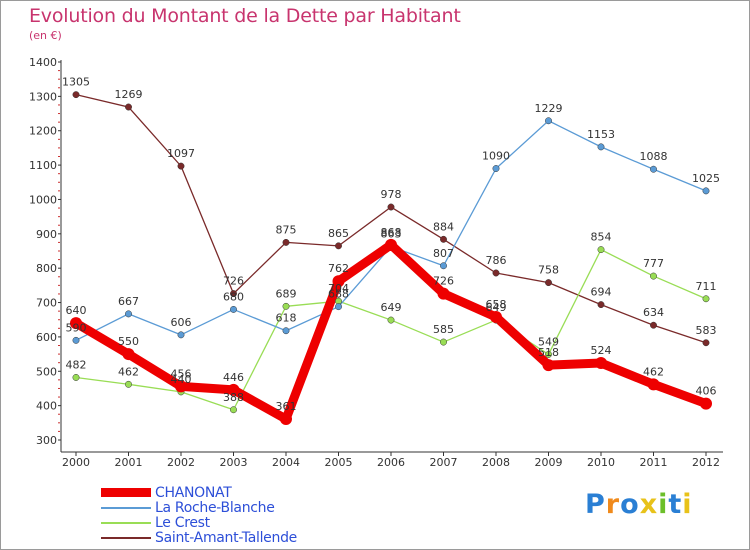  Describe the element at coordinates (595, 504) in the screenshot. I see `logo-letter: P` at that location.